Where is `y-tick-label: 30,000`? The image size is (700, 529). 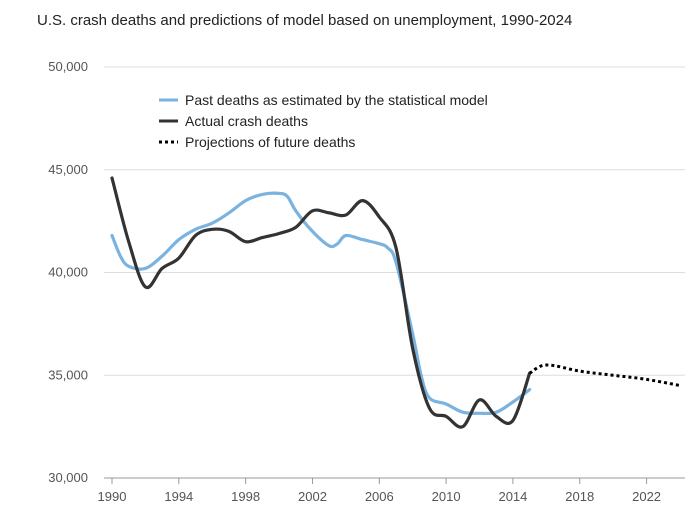
y-tick-label: 30,000 is located at coordinates (68, 477).